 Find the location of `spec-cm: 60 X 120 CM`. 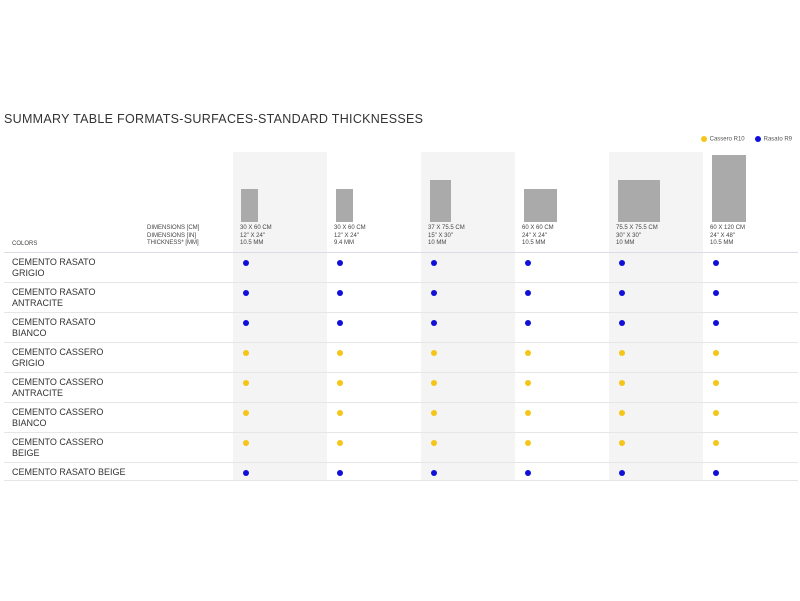

spec-cm: 60 X 120 CM is located at coordinates (728, 228).